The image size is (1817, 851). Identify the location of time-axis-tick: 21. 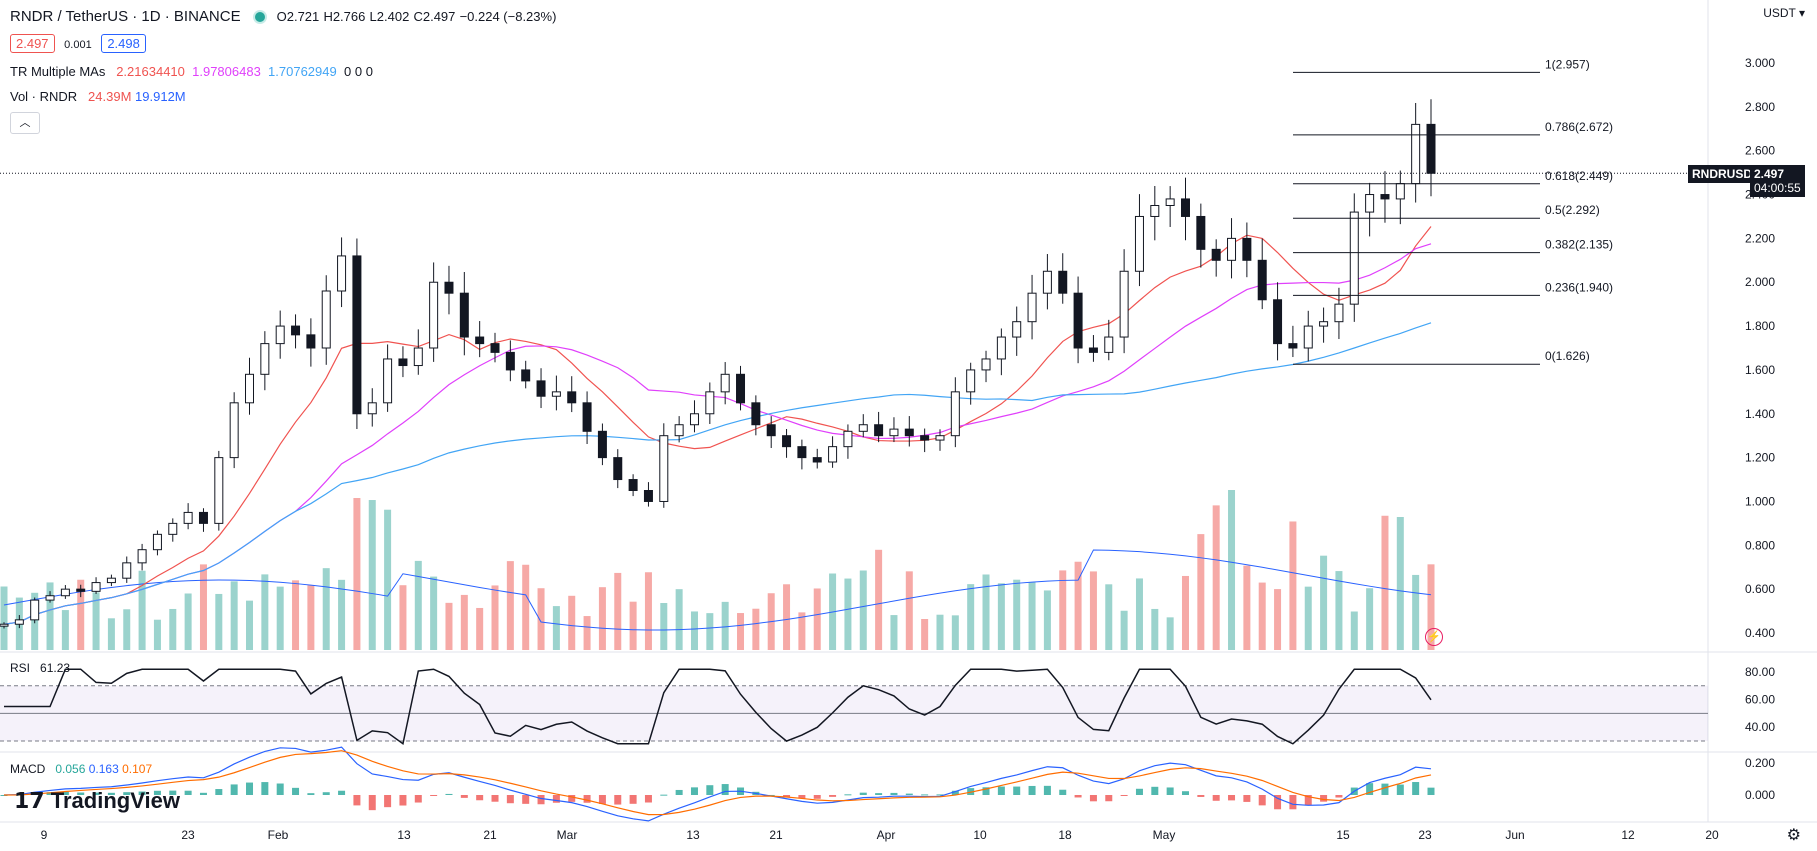
(776, 835).